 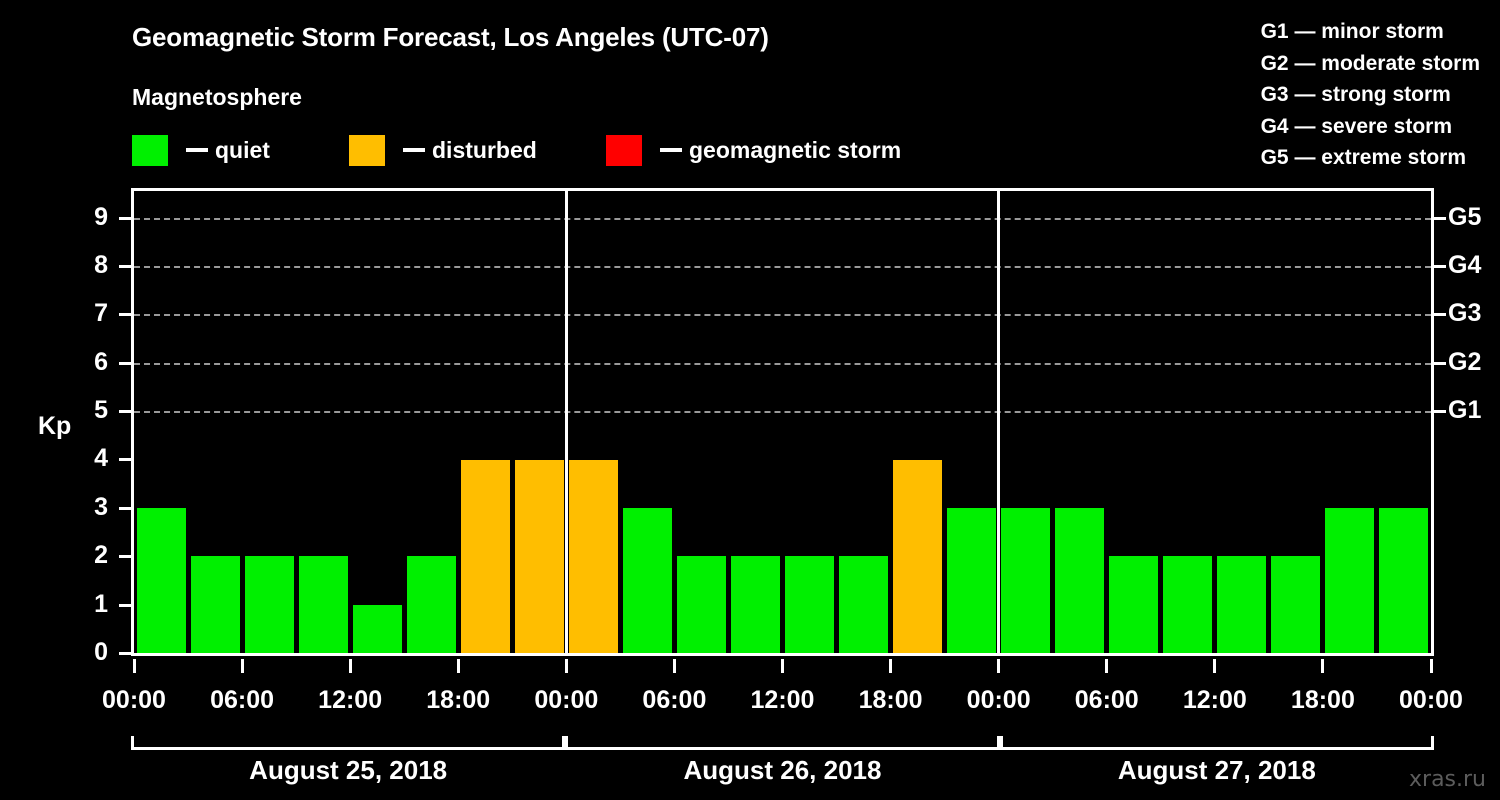 I want to click on y-tick-label-6: 6, so click(x=101, y=361).